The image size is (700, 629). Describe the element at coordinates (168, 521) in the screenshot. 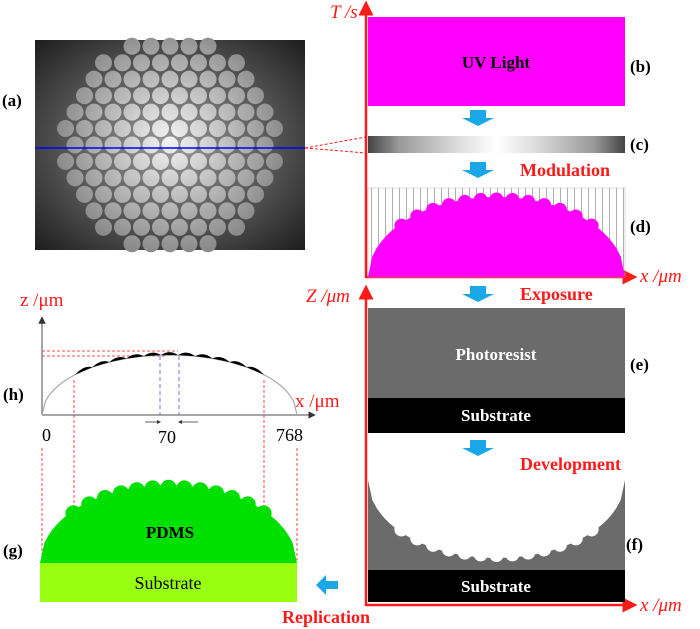

I see `pdms-microlens` at that location.